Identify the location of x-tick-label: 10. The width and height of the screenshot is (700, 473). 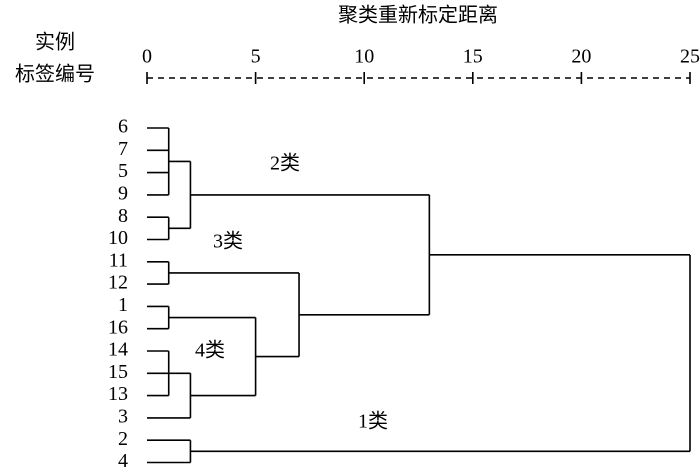
(364, 57).